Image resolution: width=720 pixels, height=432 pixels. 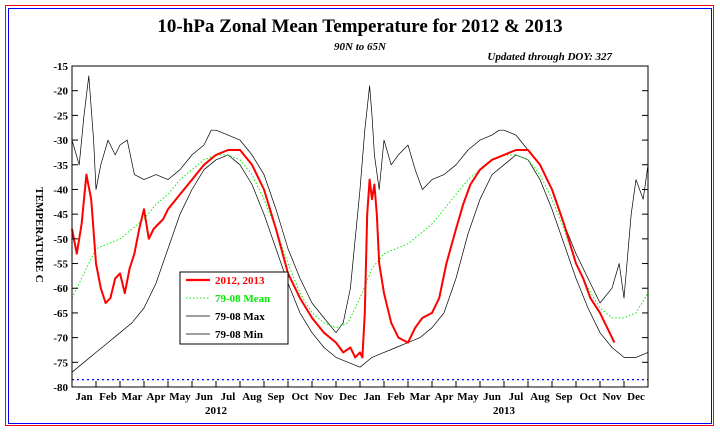 I want to click on y-tick-label: -50, so click(x=60, y=240).